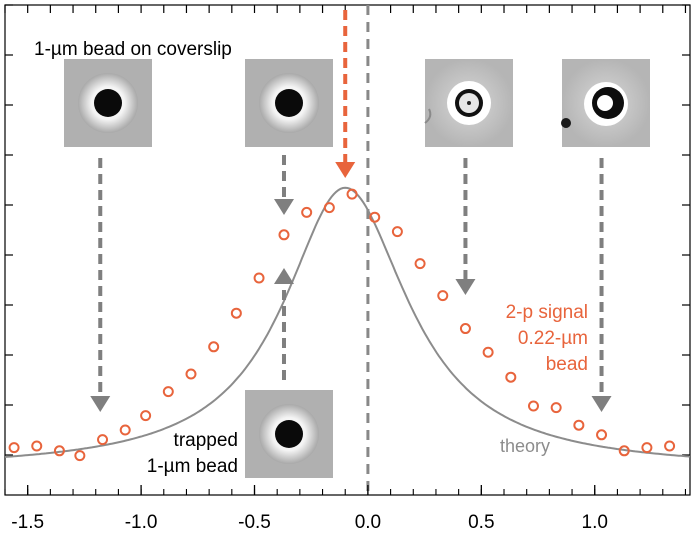  I want to click on signal-label-line1: 2-p signal, so click(547, 312).